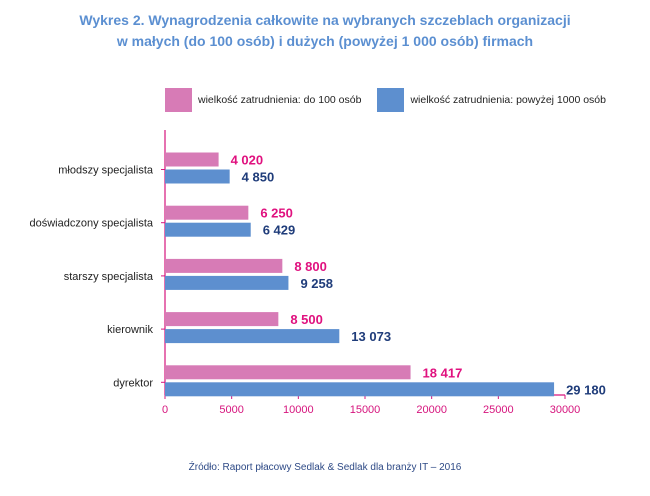  I want to click on data-label-small: 8 800, so click(310, 266).